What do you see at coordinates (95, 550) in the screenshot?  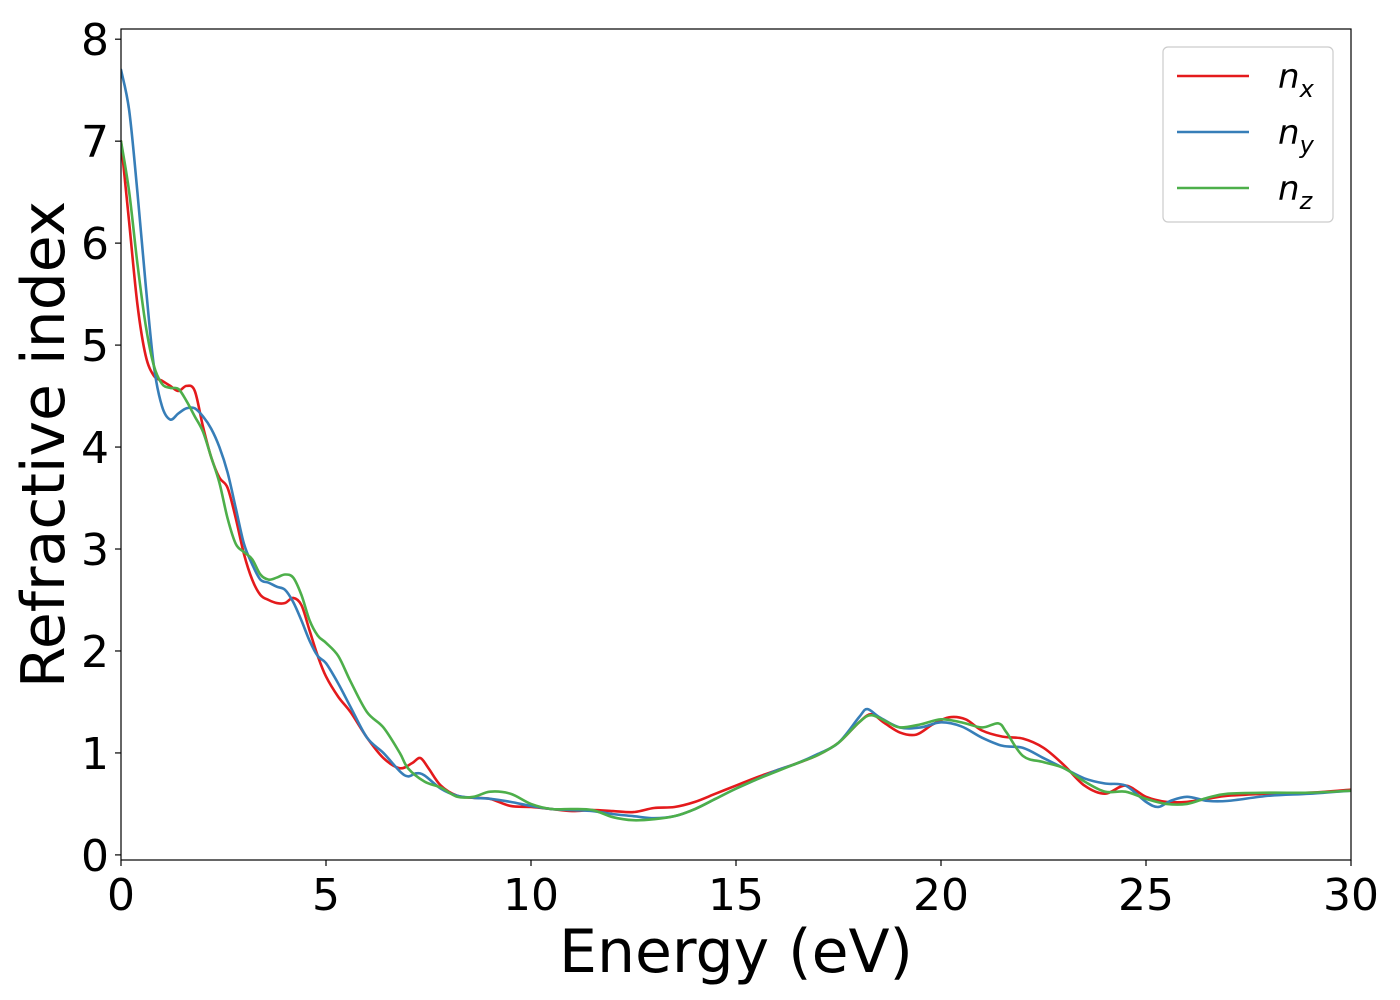 I see `y-tick-label: 3` at bounding box center [95, 550].